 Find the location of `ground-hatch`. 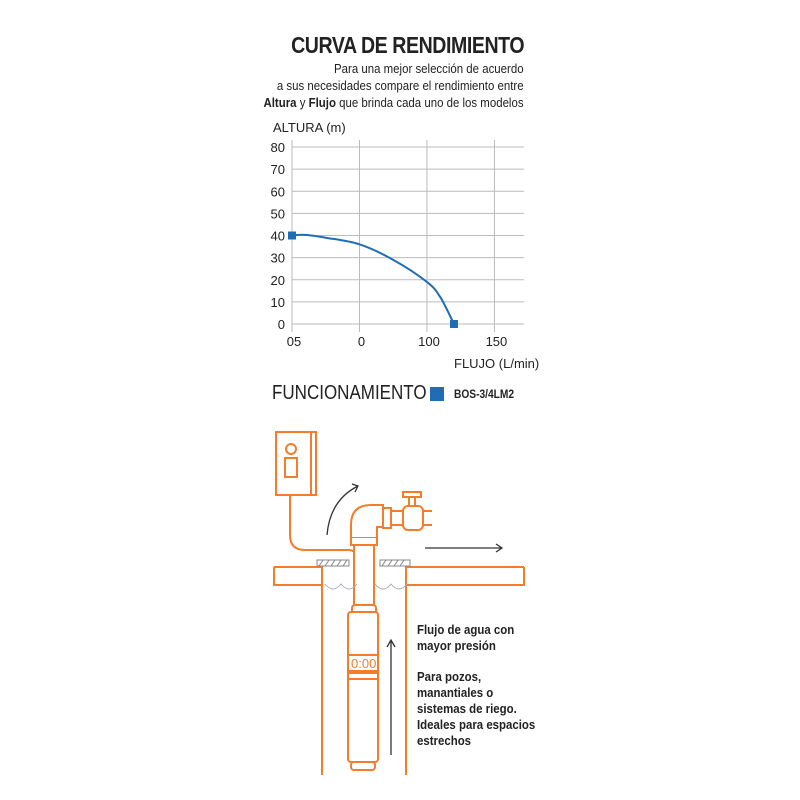

ground-hatch is located at coordinates (363, 574).